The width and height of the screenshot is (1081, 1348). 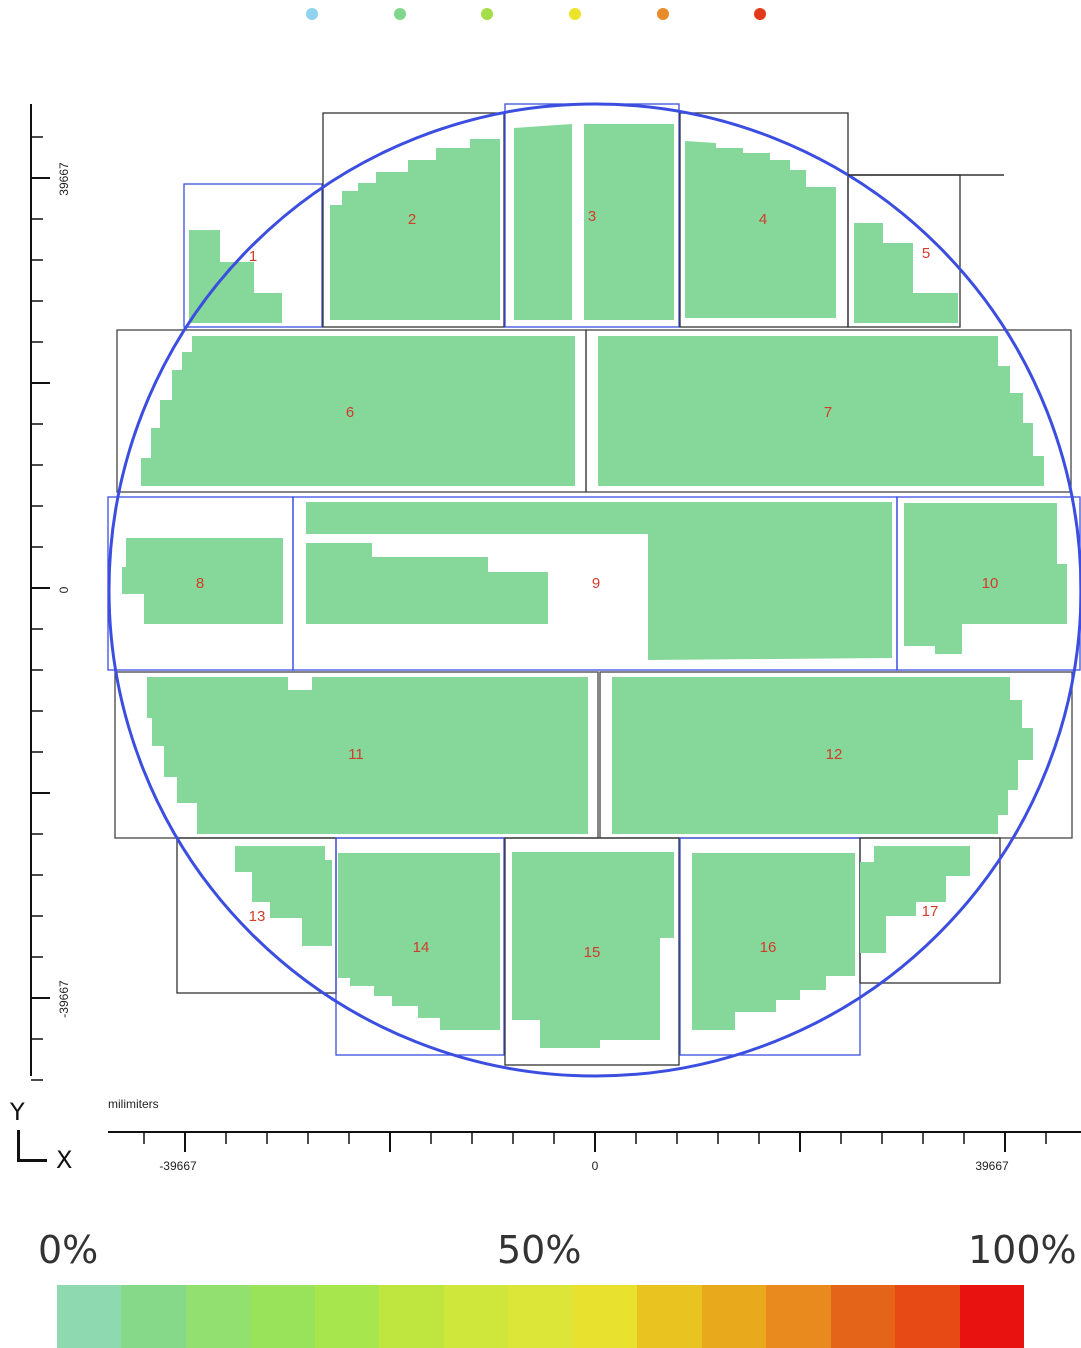 What do you see at coordinates (536, 14) in the screenshot?
I see `top-color-dots` at bounding box center [536, 14].